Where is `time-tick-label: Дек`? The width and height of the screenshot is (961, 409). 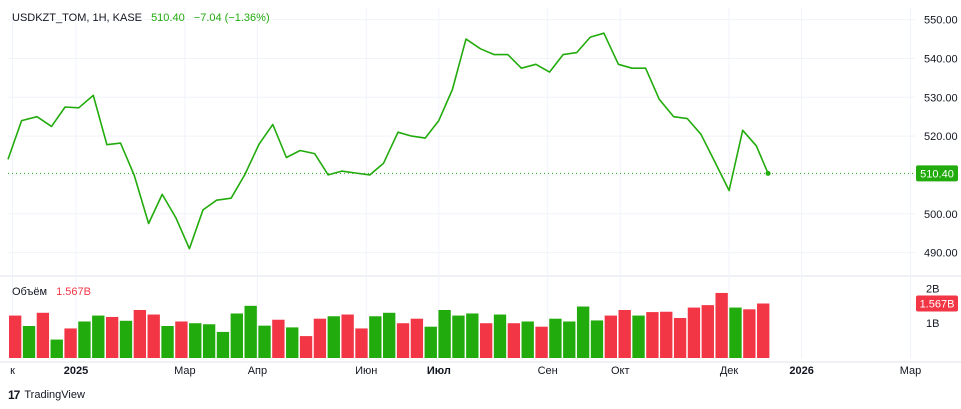
time-tick-label: Дек is located at coordinates (729, 371).